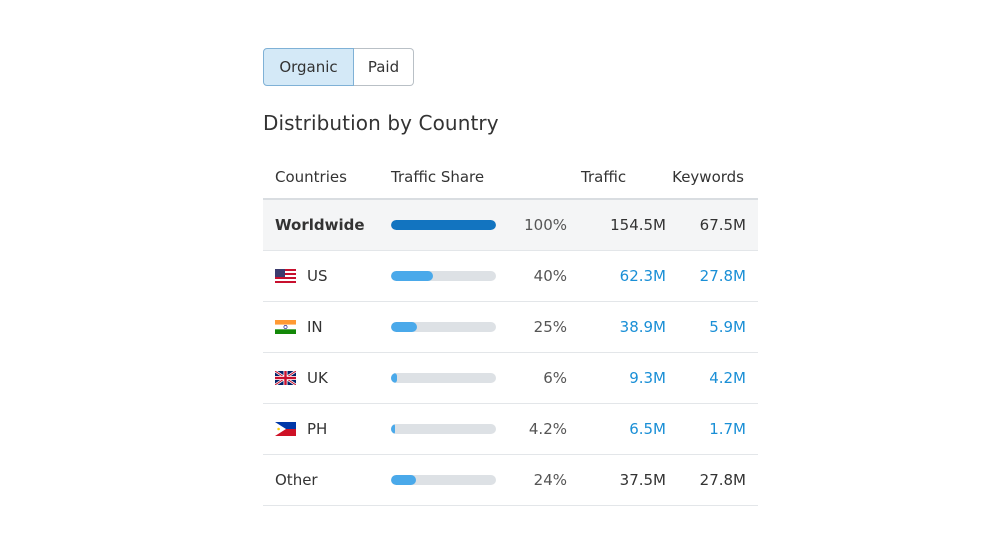 The image size is (993, 555). Describe the element at coordinates (616, 378) in the screenshot. I see `traffic-link: 9.3M` at that location.